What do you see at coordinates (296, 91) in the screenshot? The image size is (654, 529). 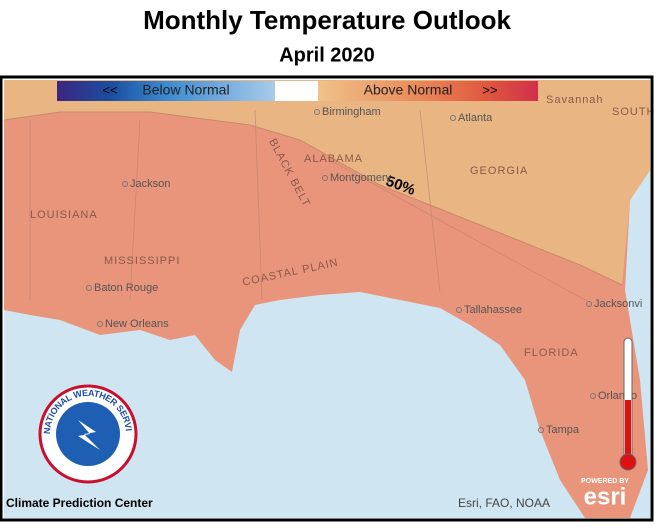 I see `legend-normal` at bounding box center [296, 91].